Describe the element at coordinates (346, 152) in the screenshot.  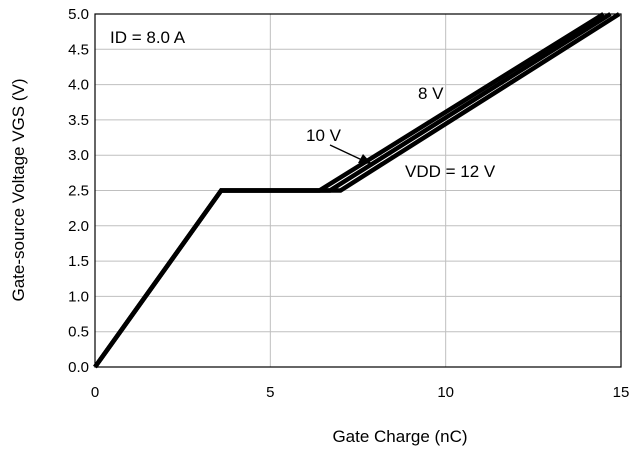
I see `annotation-arrow-line` at that location.